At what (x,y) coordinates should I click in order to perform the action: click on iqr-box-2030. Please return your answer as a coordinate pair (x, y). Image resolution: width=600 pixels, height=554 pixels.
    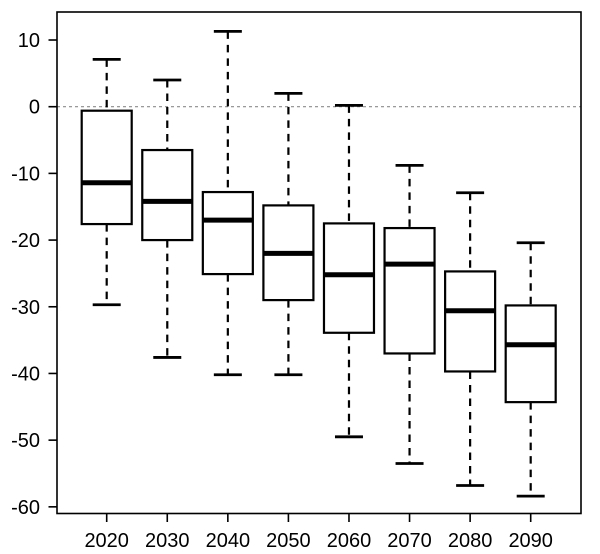
    Looking at the image, I should click on (167, 195).